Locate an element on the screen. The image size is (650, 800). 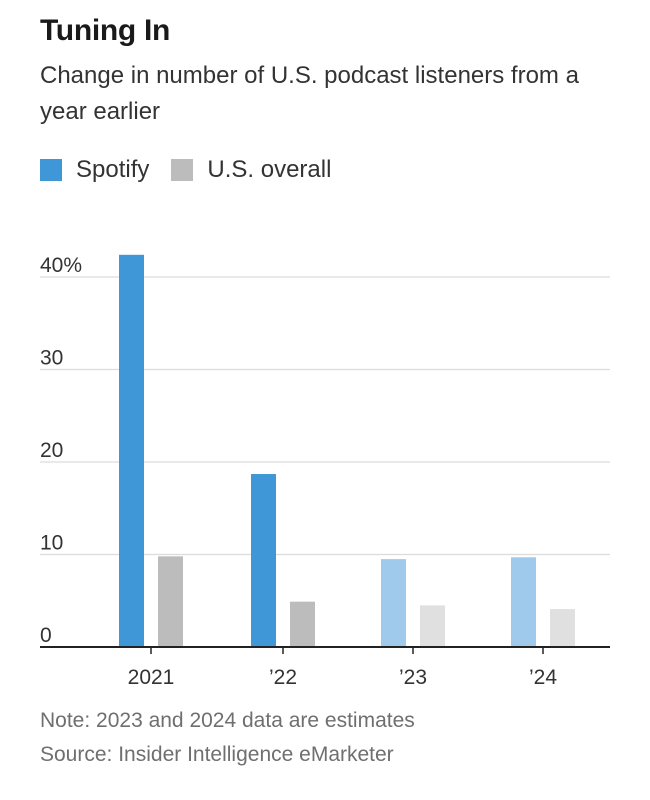
x-tick-label: 2021 is located at coordinates (151, 677).